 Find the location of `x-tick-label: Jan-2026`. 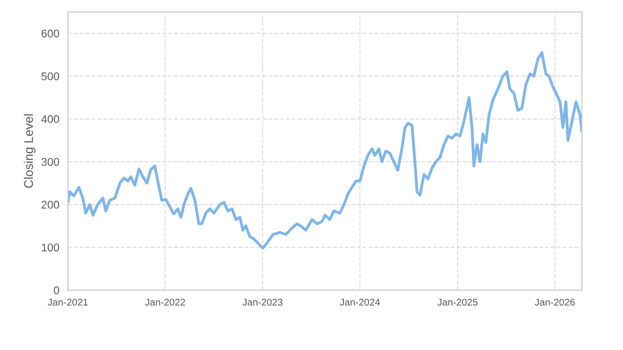

x-tick-label: Jan-2026 is located at coordinates (554, 302).